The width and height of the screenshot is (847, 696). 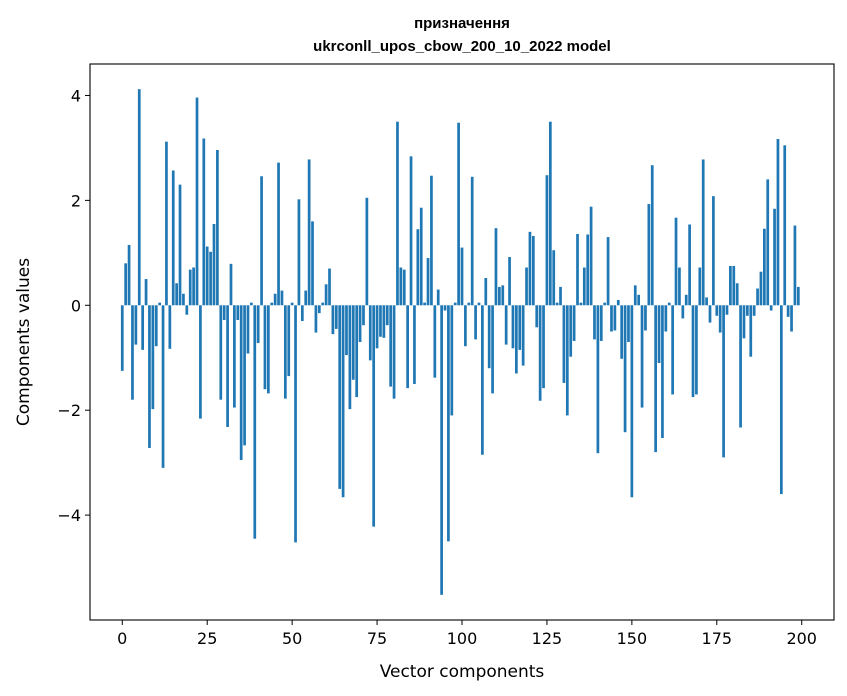 I want to click on x-tick-label: 0, so click(x=122, y=638).